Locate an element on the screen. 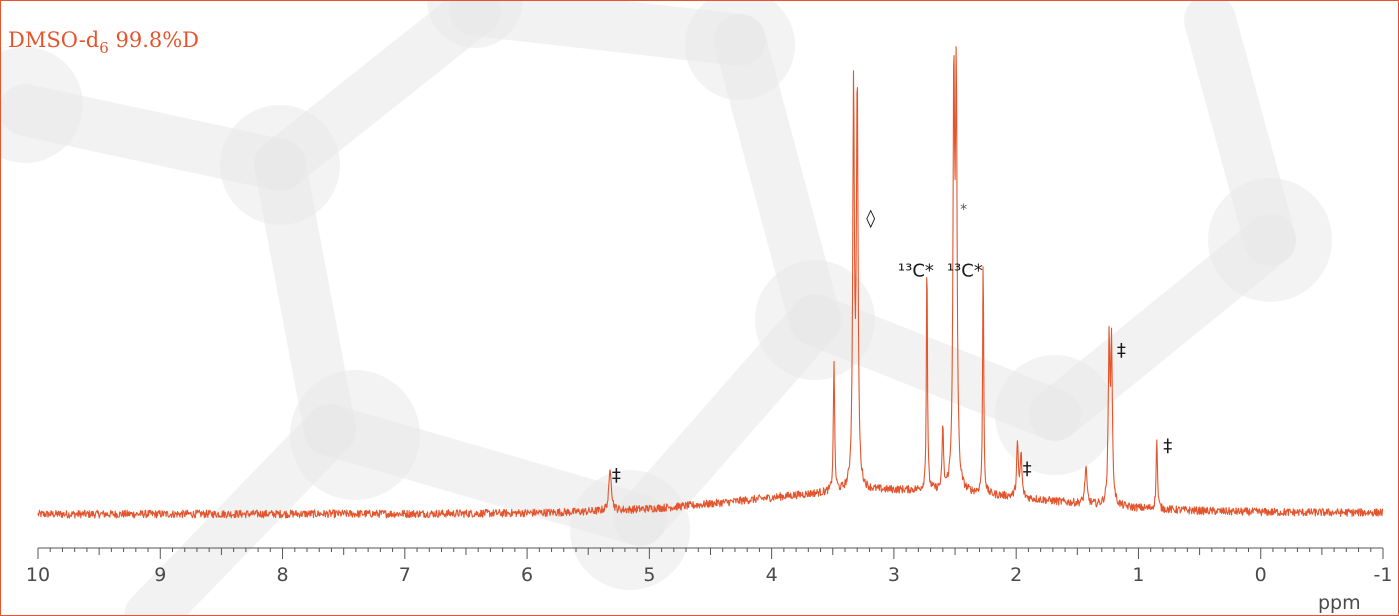 The width and height of the screenshot is (1399, 616). x-axis-tick-label: 2 is located at coordinates (1016, 575).